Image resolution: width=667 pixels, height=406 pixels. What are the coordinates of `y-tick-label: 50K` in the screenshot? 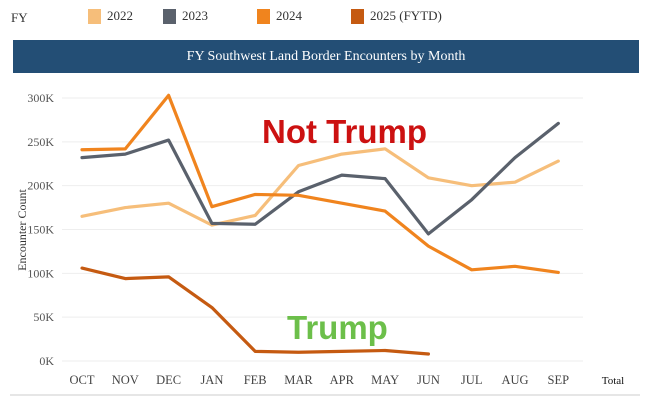 It's located at (43, 317).